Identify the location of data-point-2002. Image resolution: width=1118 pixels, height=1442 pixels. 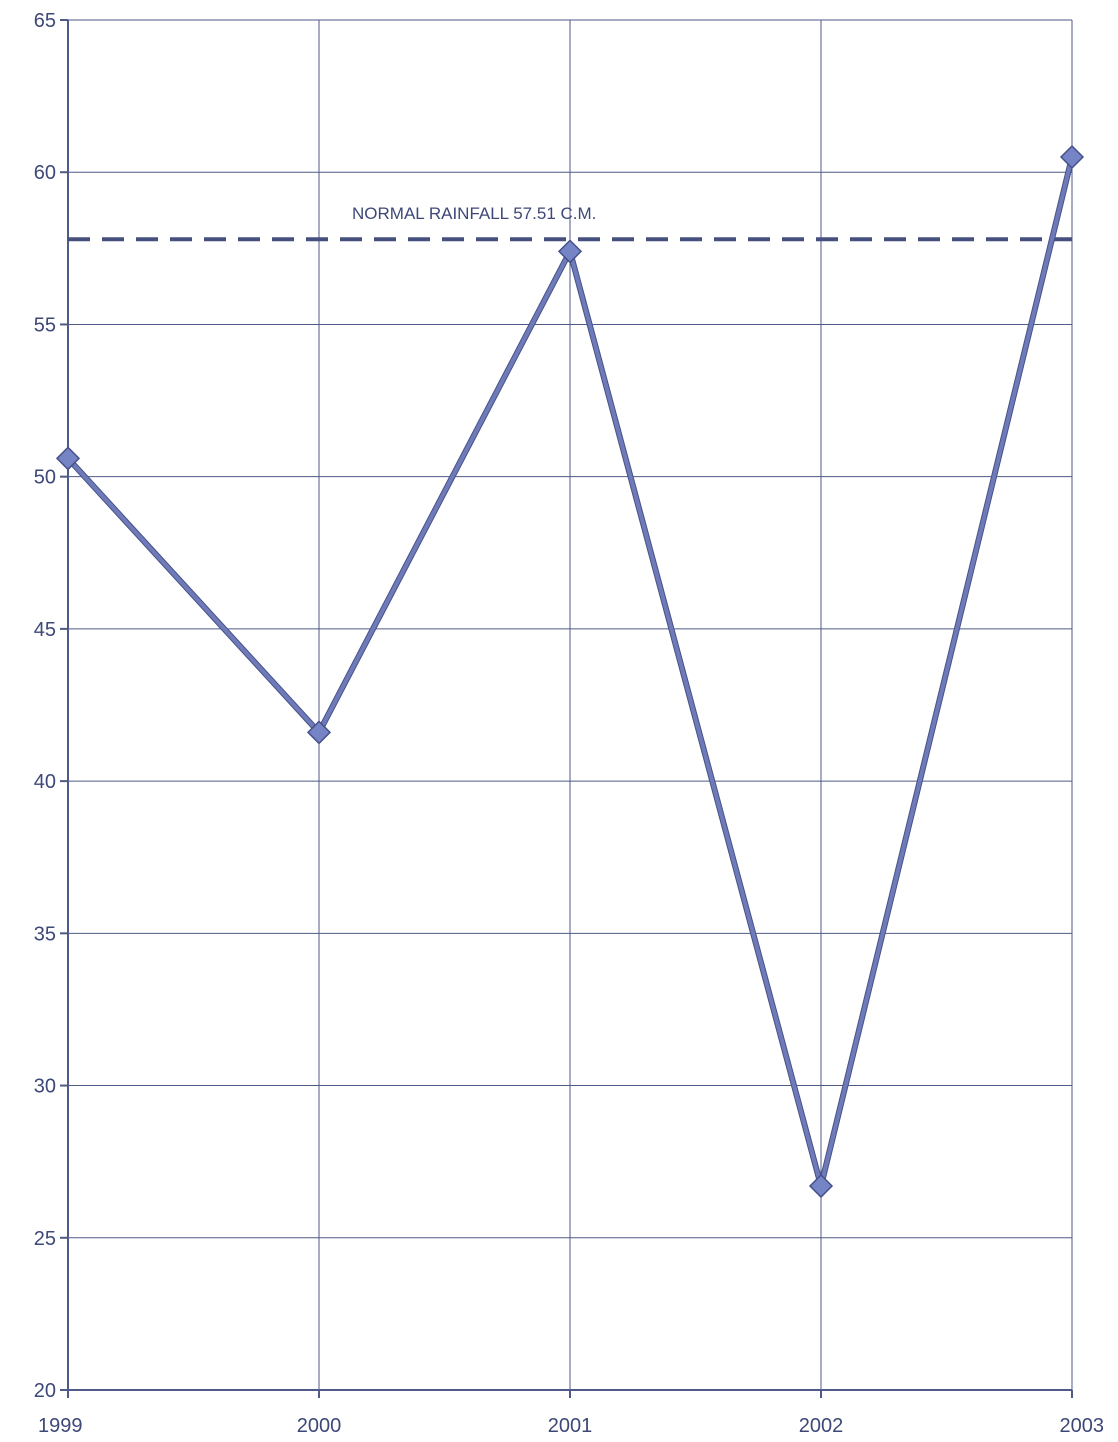
(821, 1186).